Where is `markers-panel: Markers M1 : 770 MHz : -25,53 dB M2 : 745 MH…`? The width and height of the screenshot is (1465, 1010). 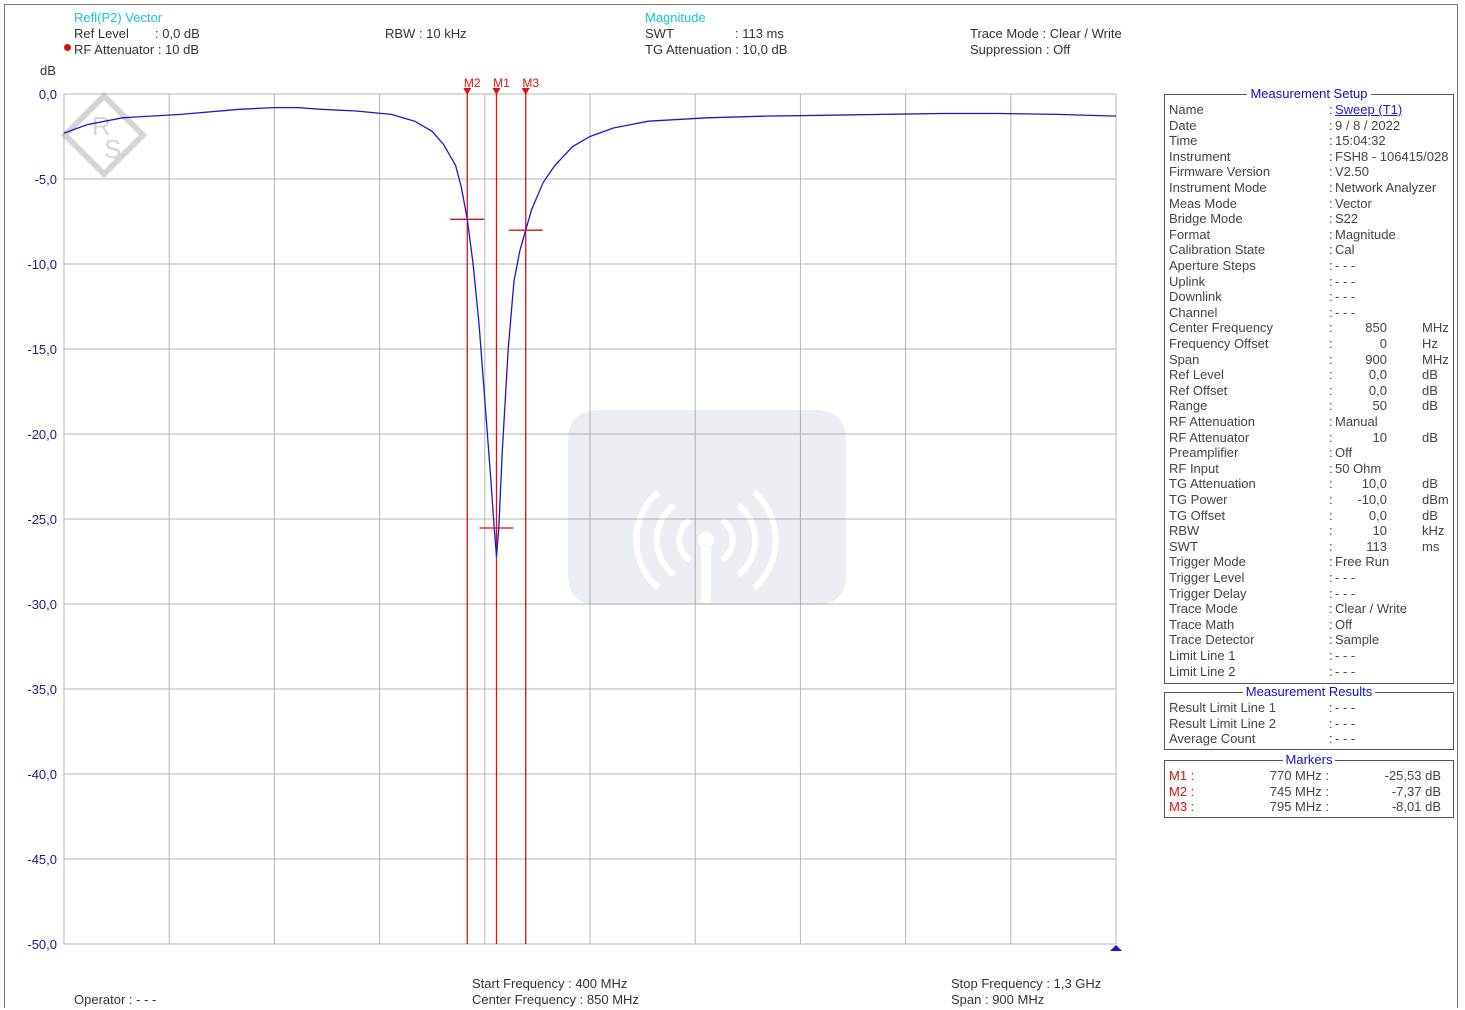 markers-panel: Markers M1 : 770 MHz : -25,53 dB M2 : 745 MH… is located at coordinates (1309, 785).